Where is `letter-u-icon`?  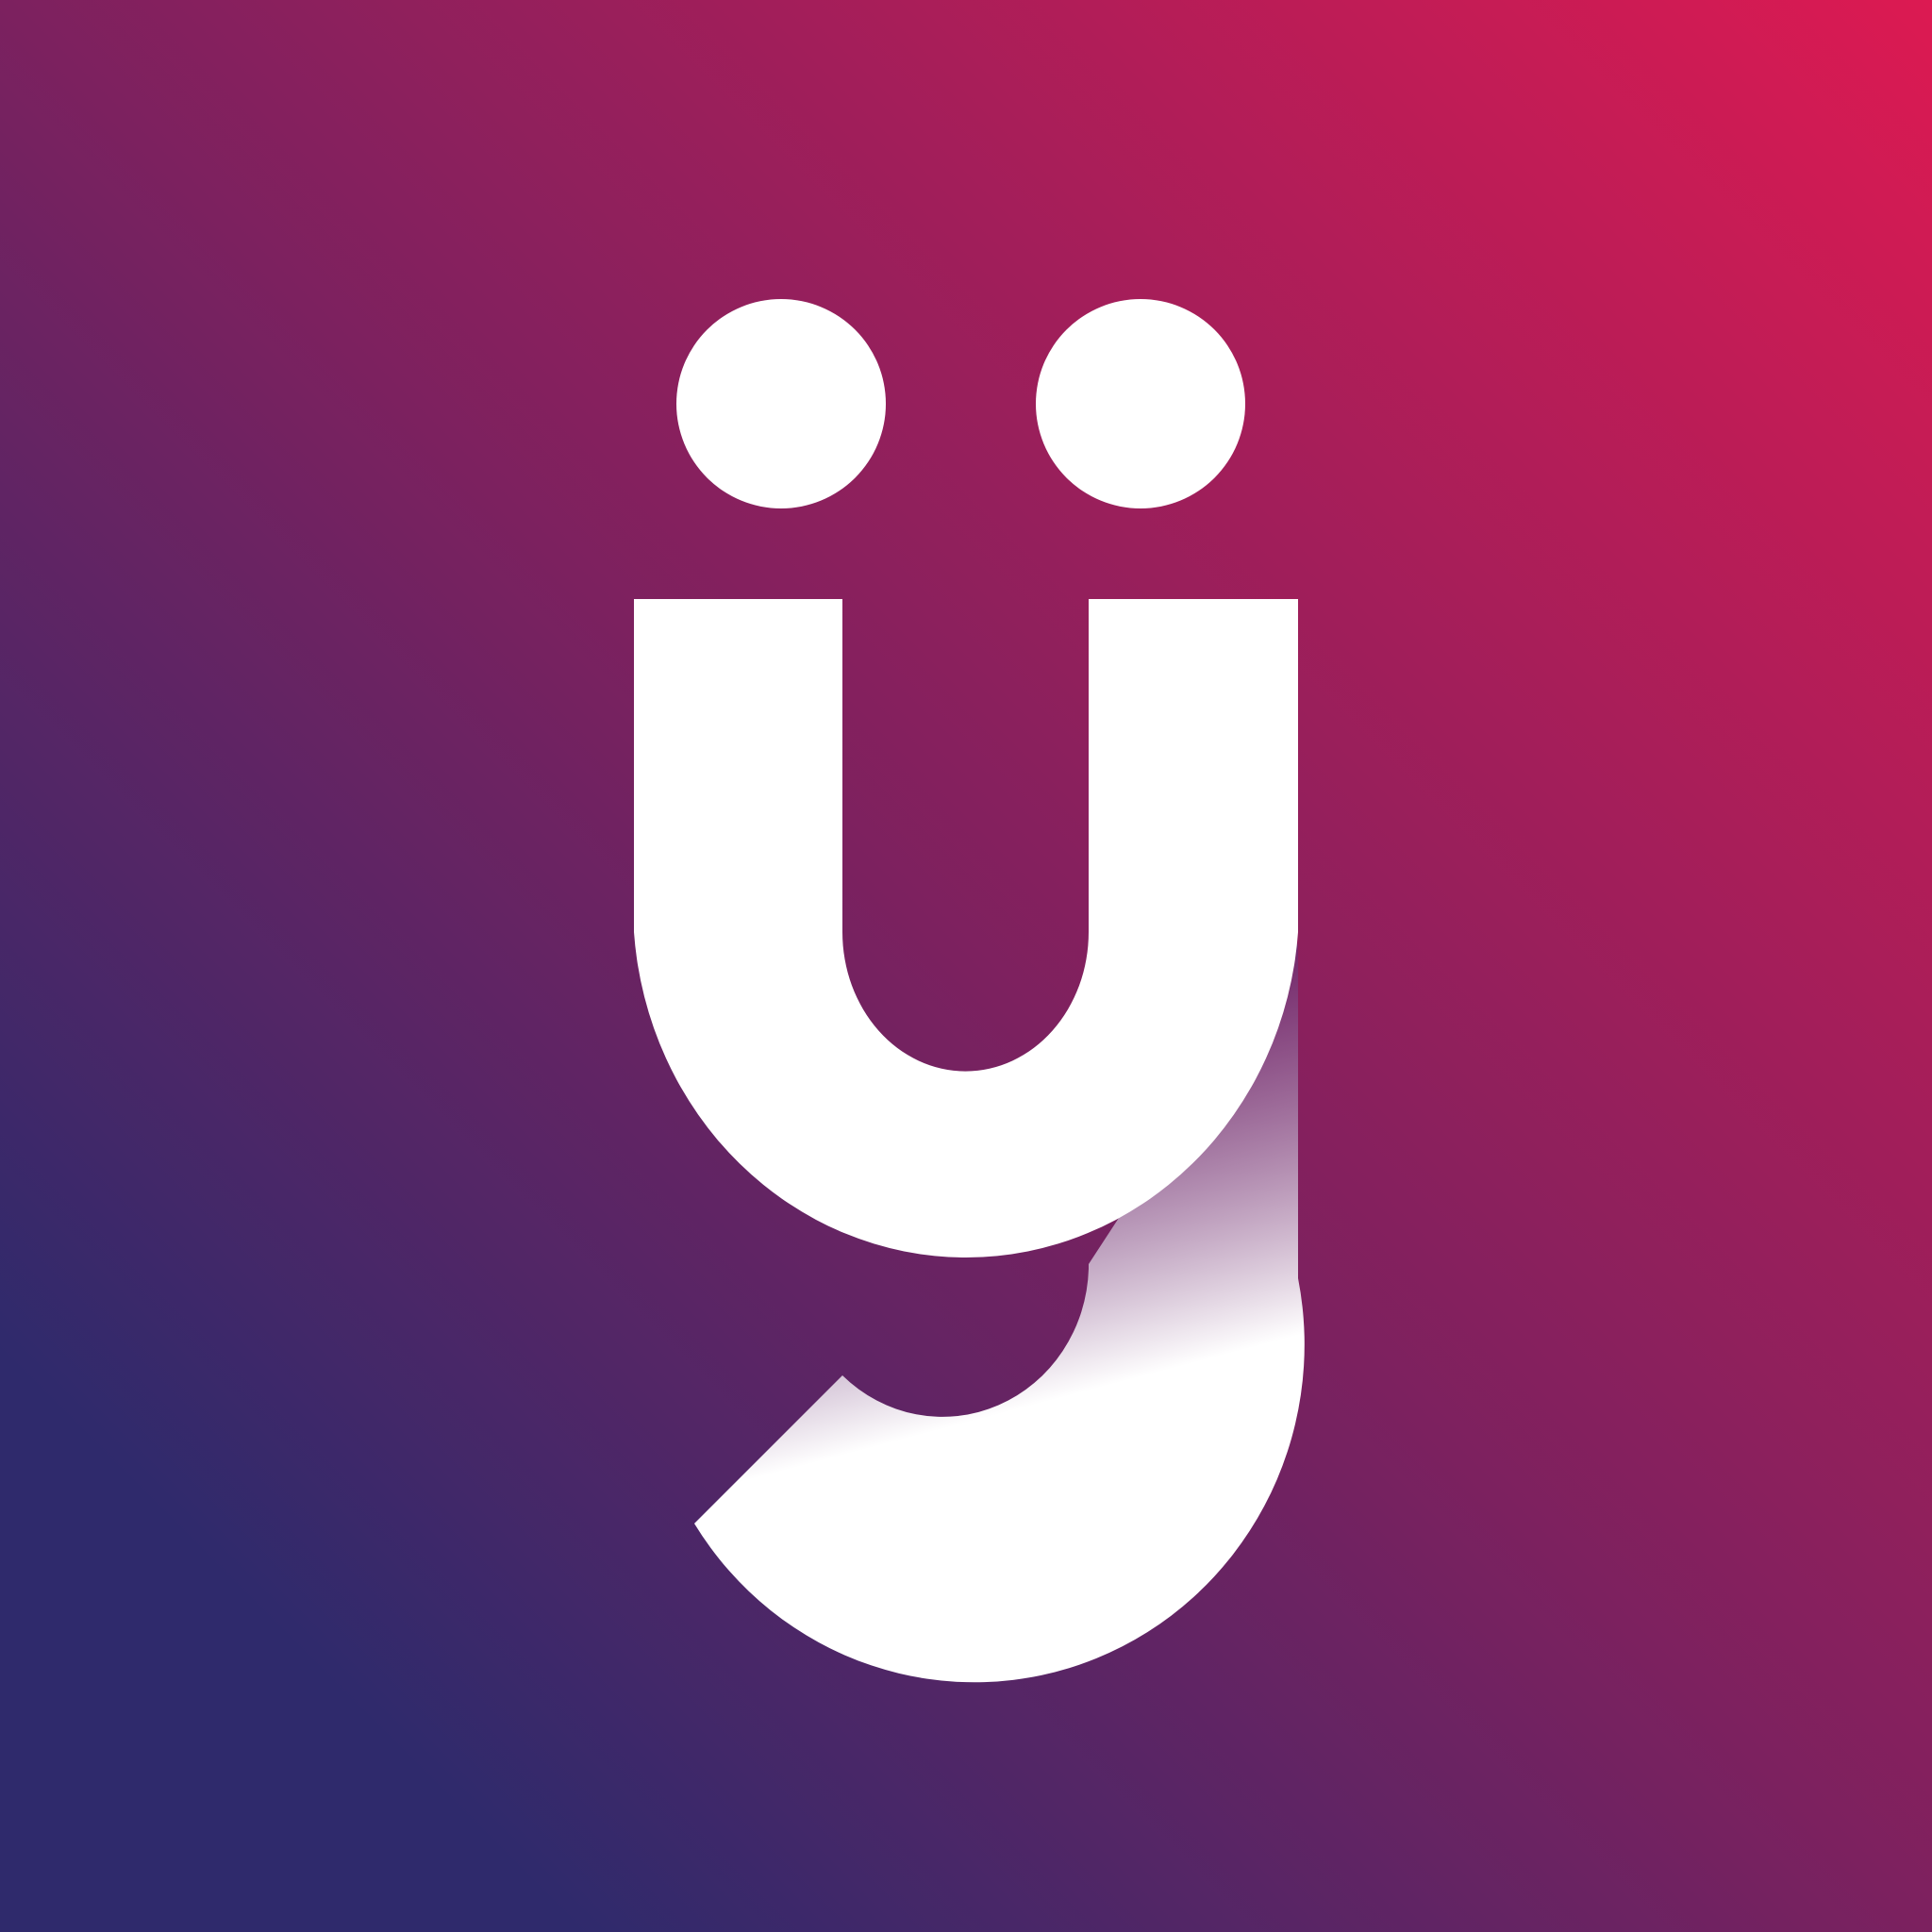
letter-u-icon is located at coordinates (966, 928).